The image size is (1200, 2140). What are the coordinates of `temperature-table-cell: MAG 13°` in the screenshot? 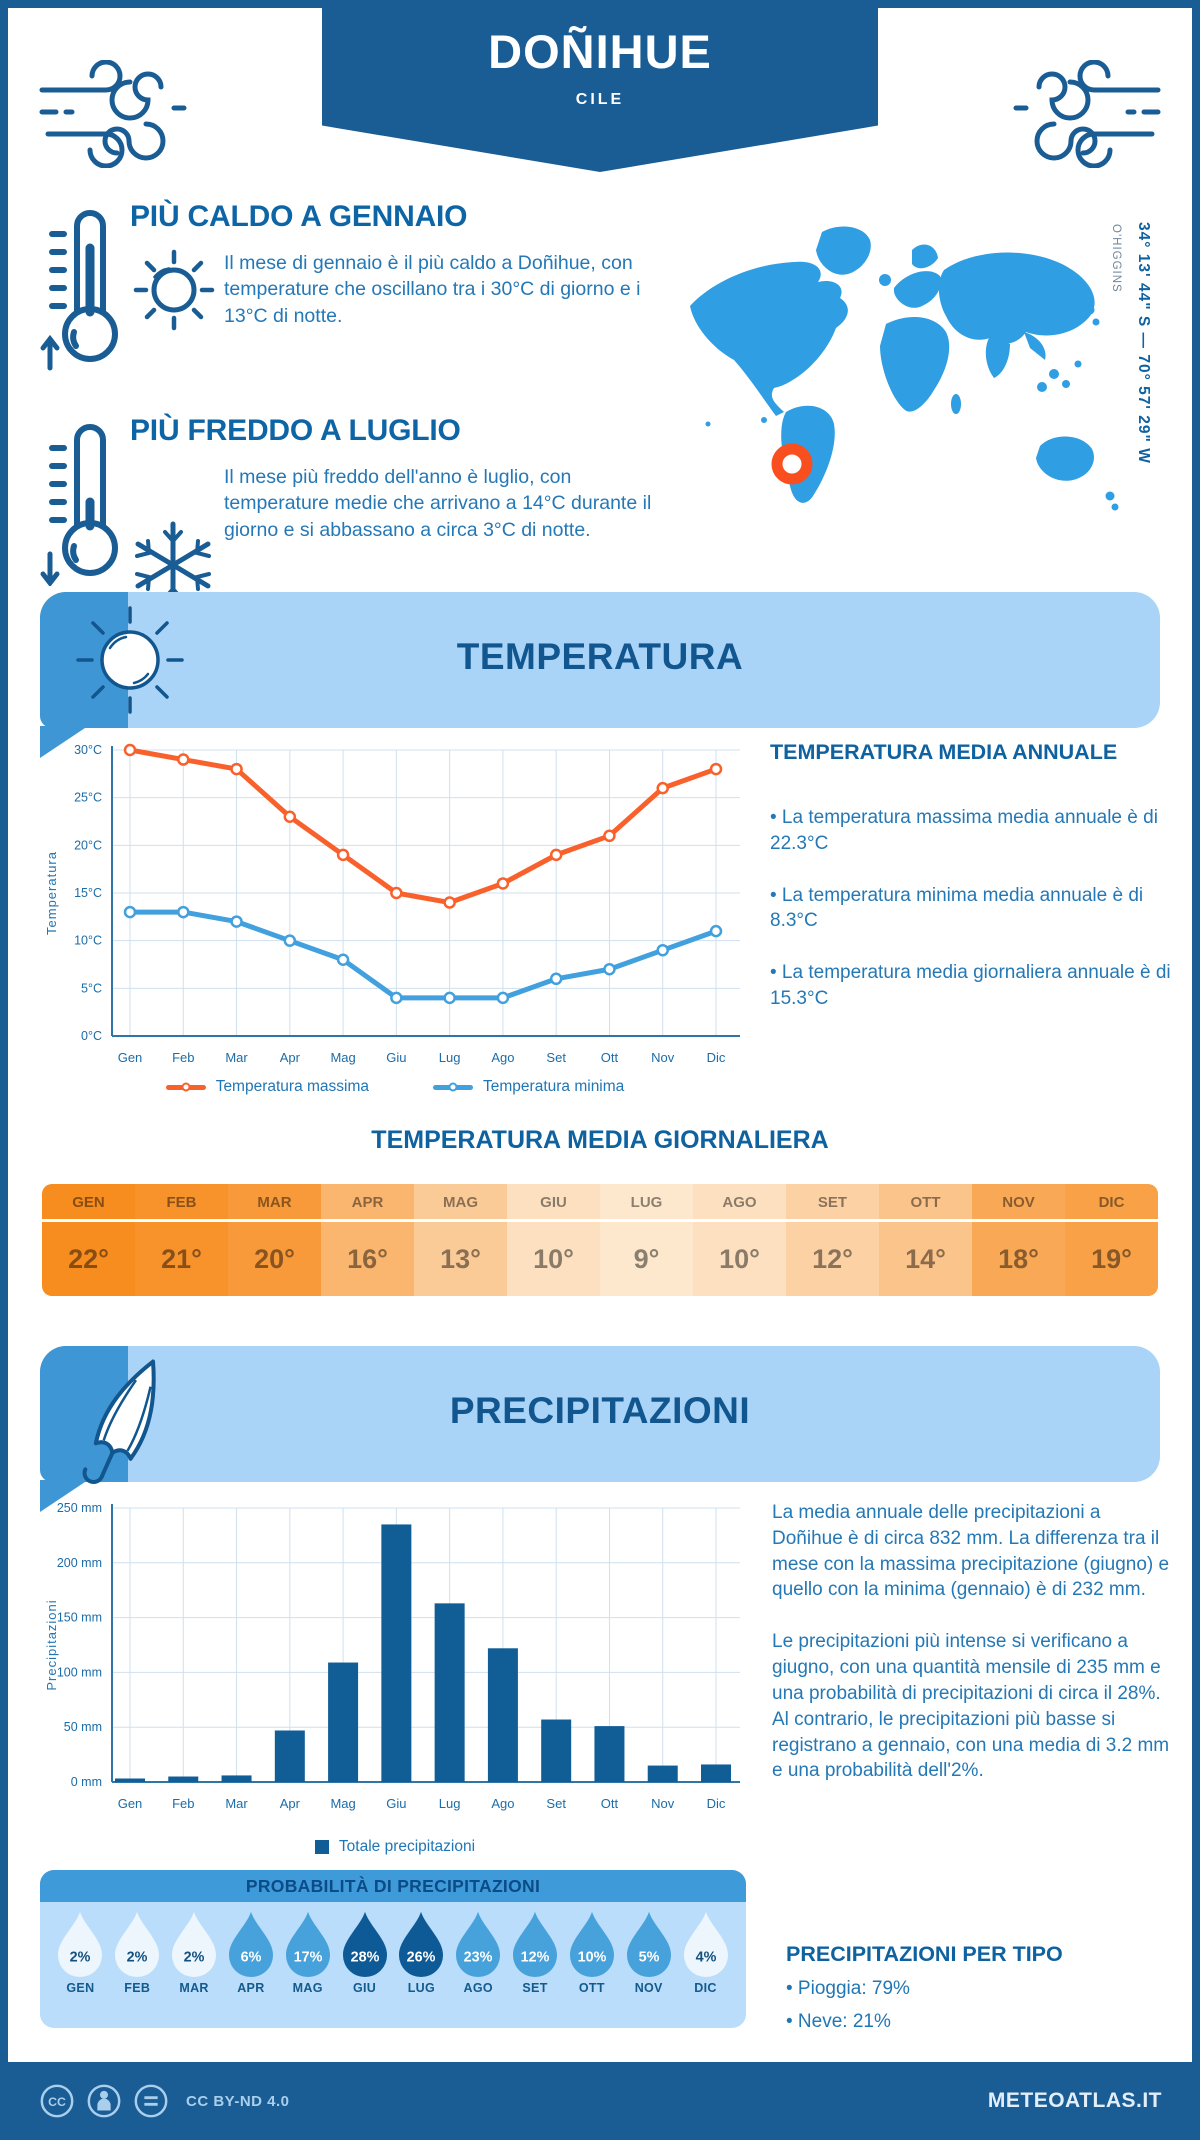 It's located at (460, 1240).